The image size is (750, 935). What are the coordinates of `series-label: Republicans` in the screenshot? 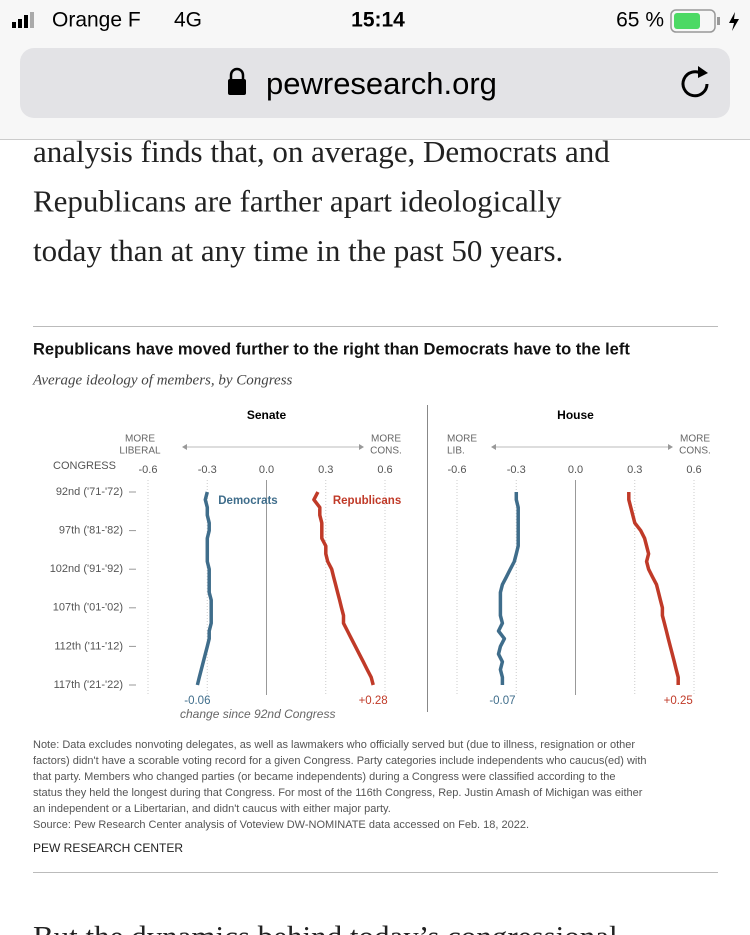 It's located at (367, 501).